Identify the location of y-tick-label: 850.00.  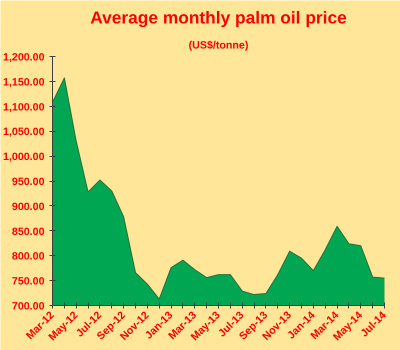
(28, 232).